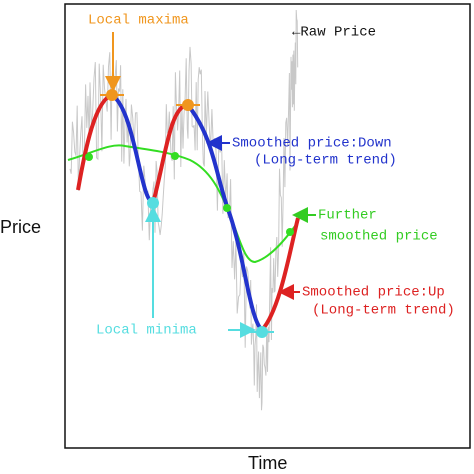 The image size is (474, 474). I want to click on further-smoothed-line, so click(183, 204).